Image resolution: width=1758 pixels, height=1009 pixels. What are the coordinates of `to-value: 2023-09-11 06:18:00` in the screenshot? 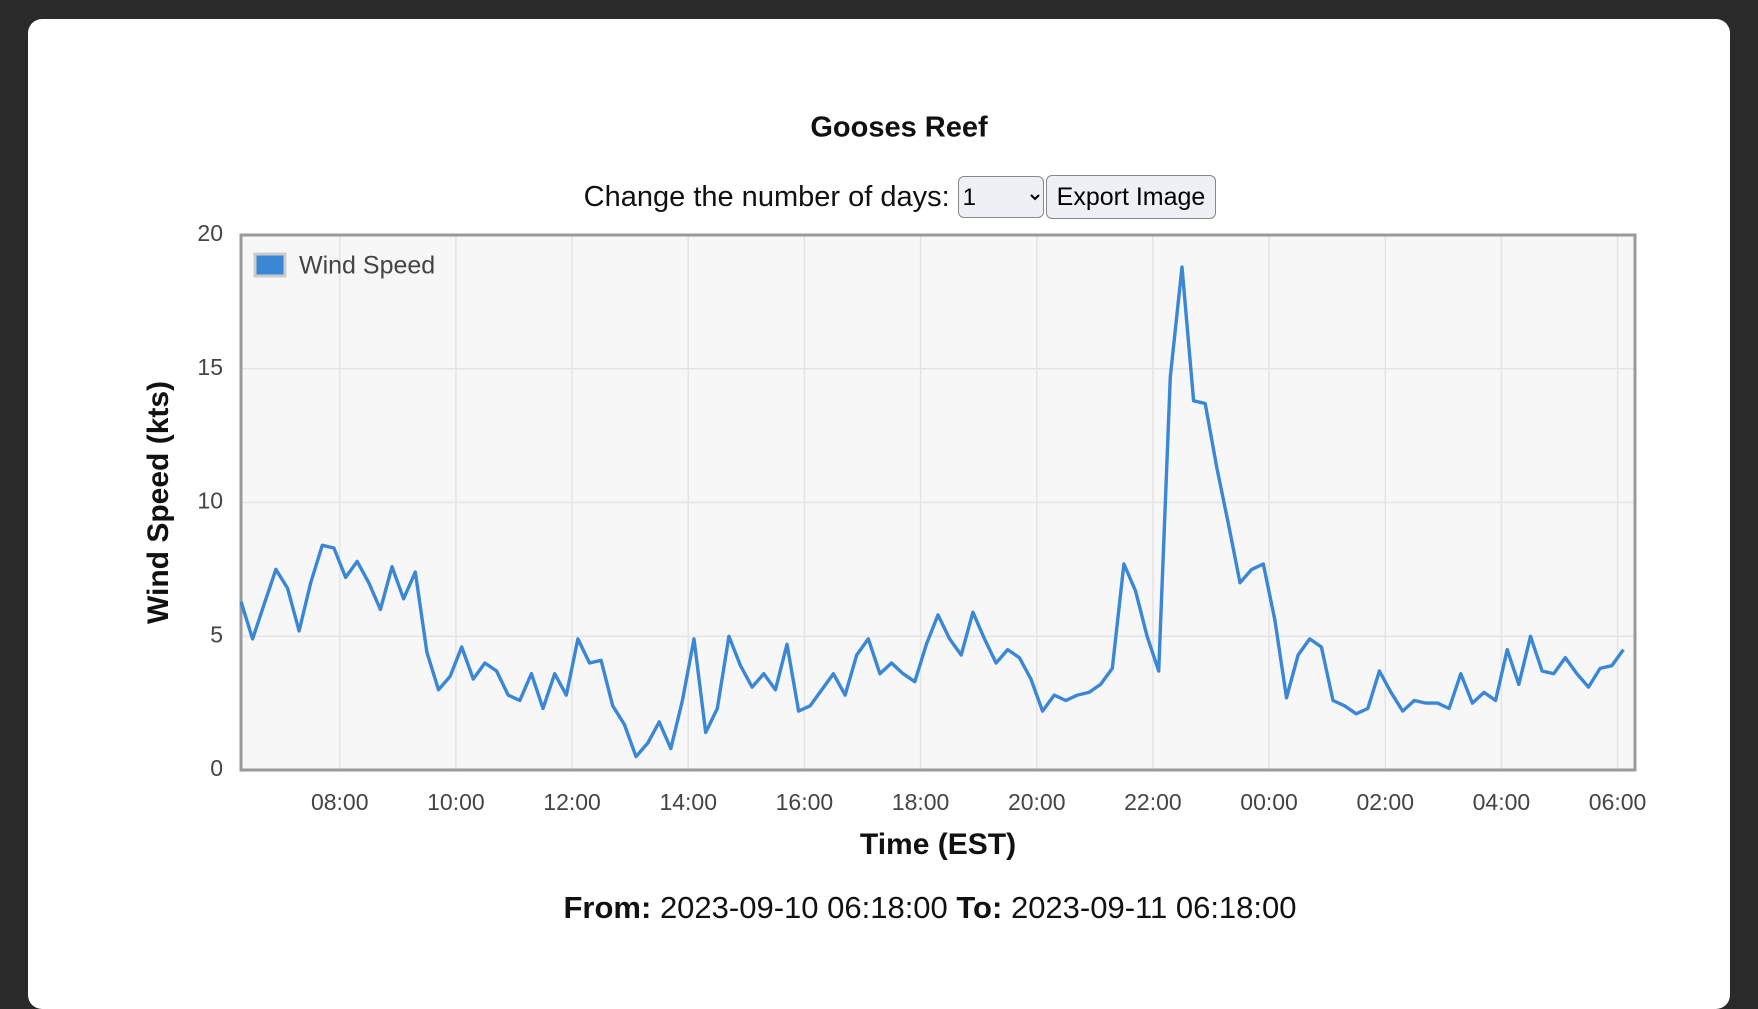 It's located at (1153, 907).